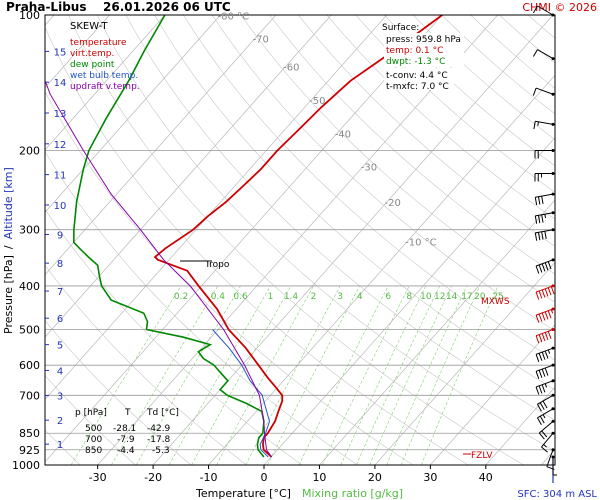  Describe the element at coordinates (162, 413) in the screenshot. I see `table-header-td: Td [°C]` at that location.